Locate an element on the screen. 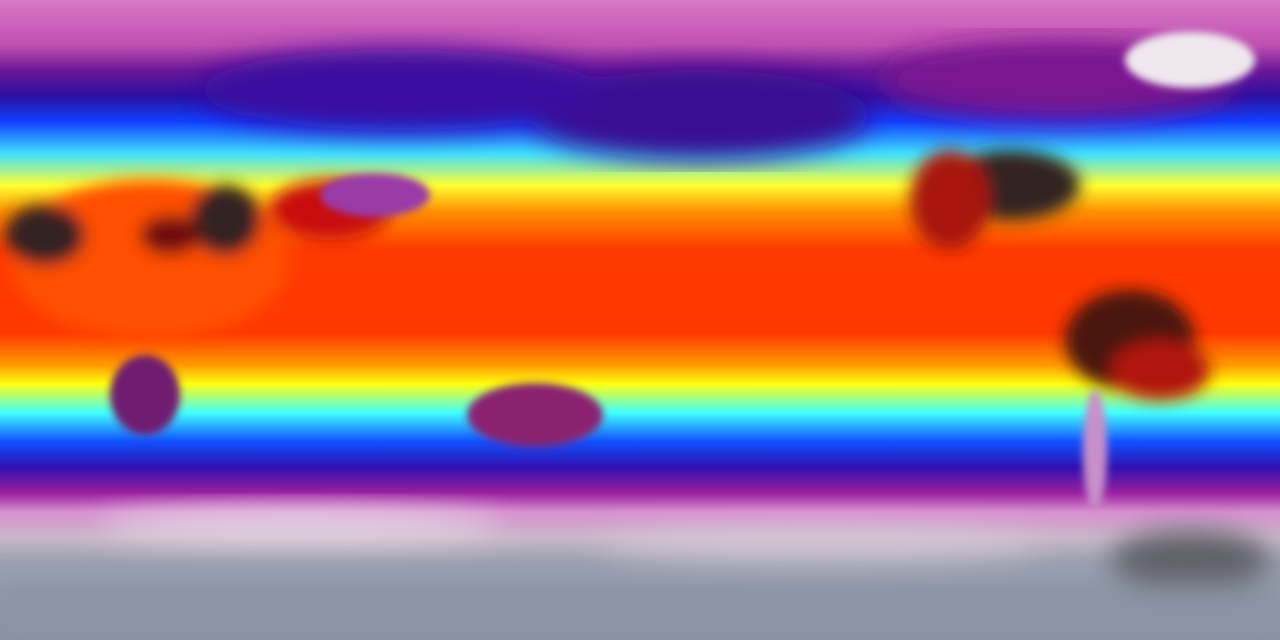  southern-africa is located at coordinates (145, 395).